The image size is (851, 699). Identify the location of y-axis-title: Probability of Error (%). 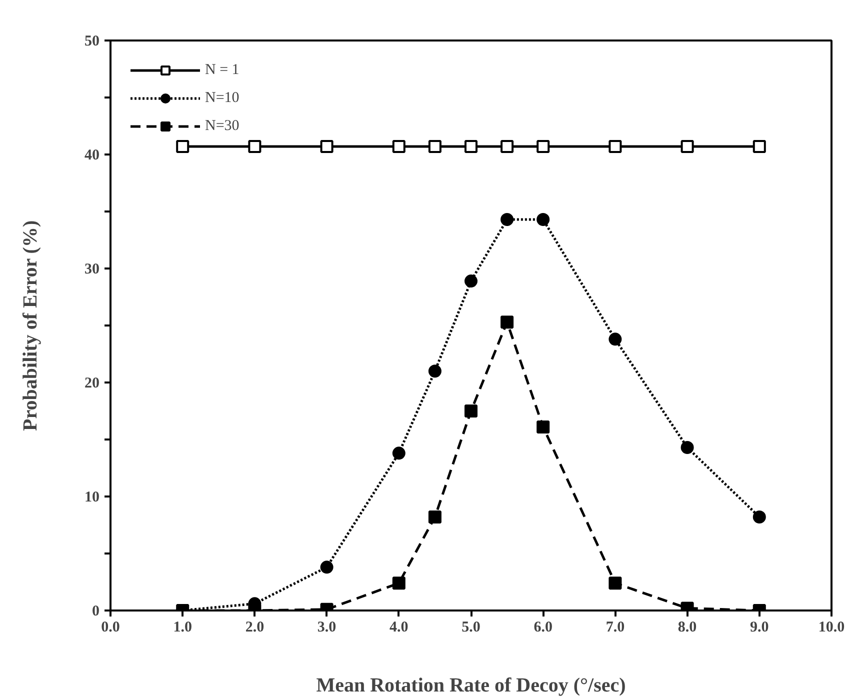
(31, 325).